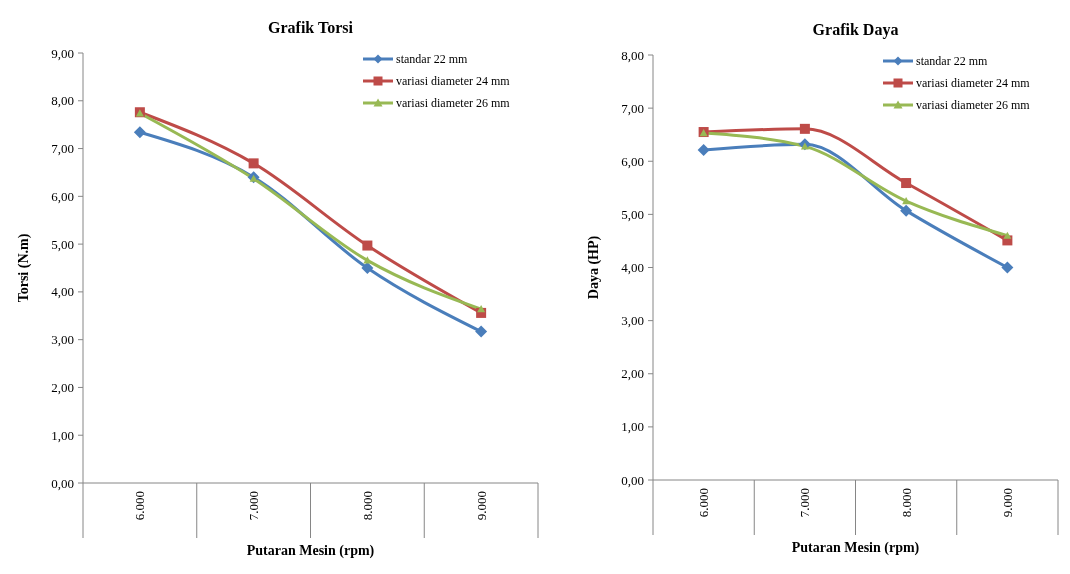  I want to click on chart-title: Grafik Torsi, so click(311, 27).